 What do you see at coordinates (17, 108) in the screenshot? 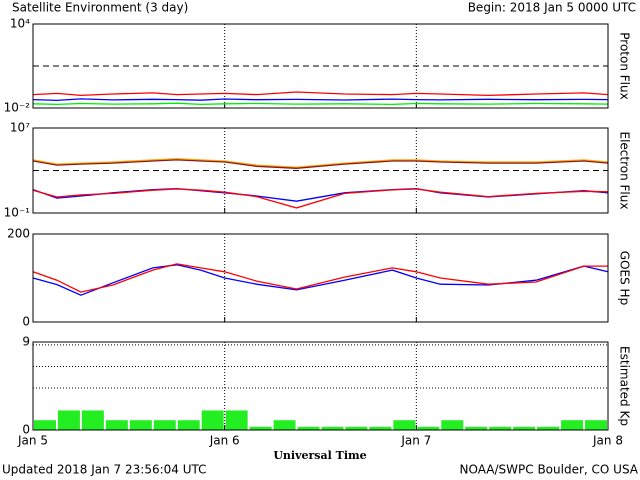
I see `y-tick-label: 10⁻²` at bounding box center [17, 108].